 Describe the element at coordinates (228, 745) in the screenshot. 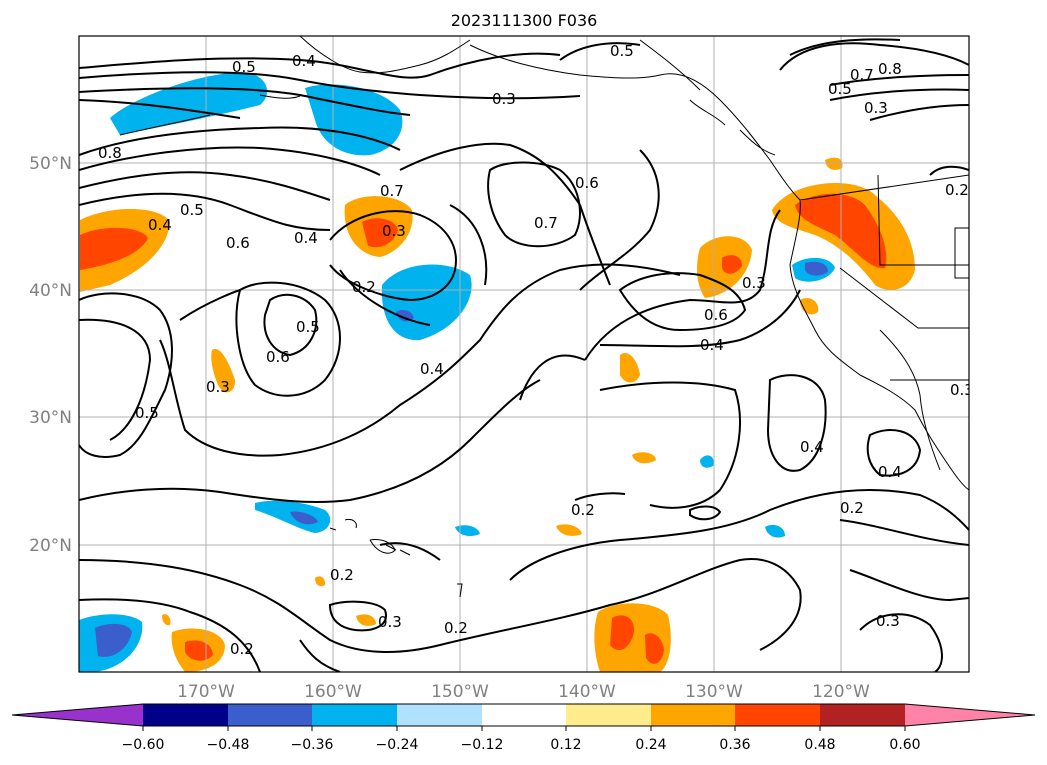

I see `colorbar-tick-label: −0.48` at that location.